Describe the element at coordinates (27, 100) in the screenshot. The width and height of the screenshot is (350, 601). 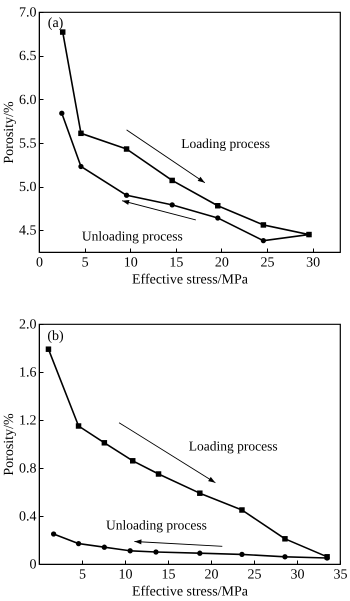
I see `y-tick-label: 6.0` at that location.